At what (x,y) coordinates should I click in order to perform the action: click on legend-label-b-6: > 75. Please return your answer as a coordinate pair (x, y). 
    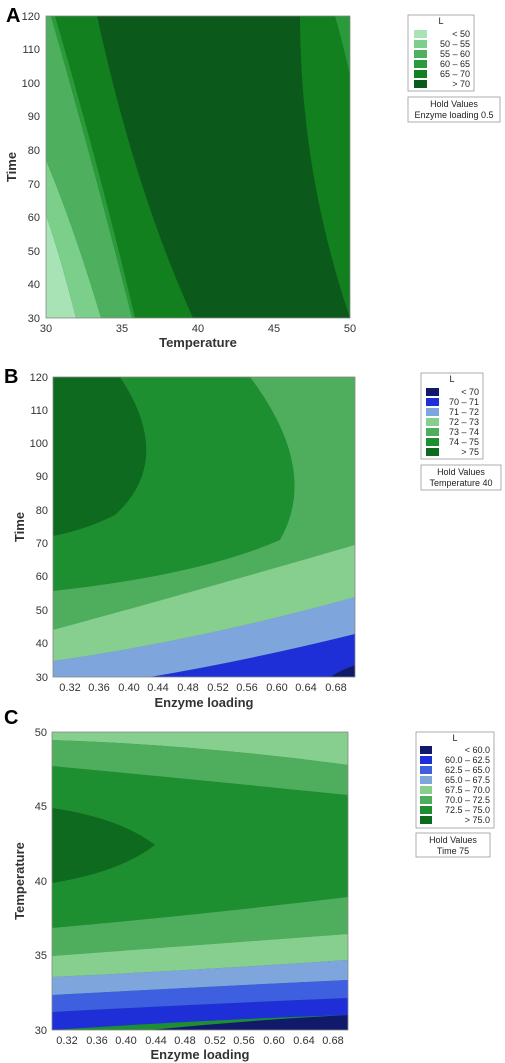
    Looking at the image, I should click on (470, 452).